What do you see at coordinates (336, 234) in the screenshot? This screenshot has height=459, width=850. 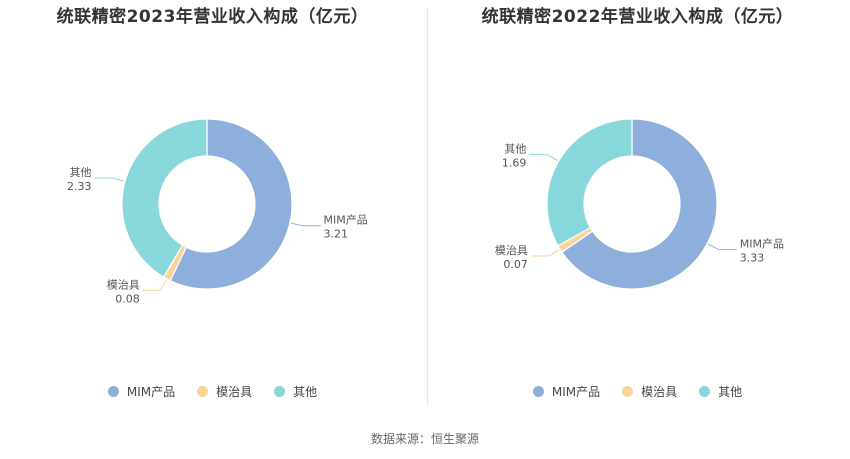 I see `slice-value-mim: 3.21` at bounding box center [336, 234].